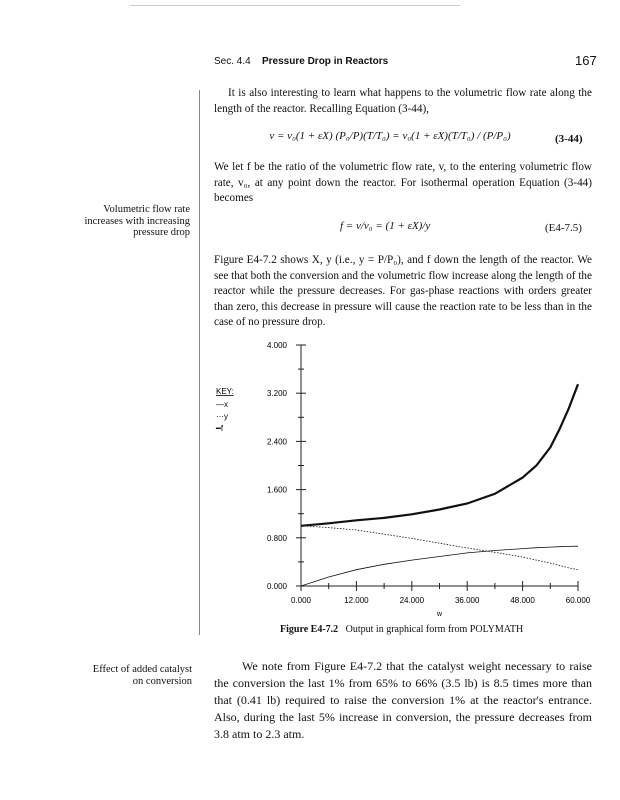  What do you see at coordinates (569, 139) in the screenshot?
I see `equation-number: (3-44)` at bounding box center [569, 139].